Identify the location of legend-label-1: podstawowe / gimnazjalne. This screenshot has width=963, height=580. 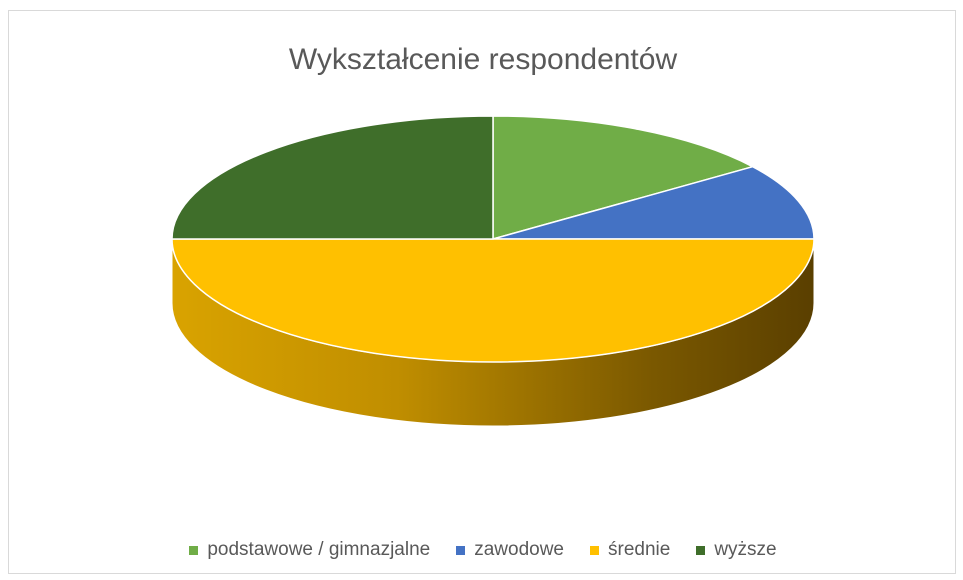
(319, 549).